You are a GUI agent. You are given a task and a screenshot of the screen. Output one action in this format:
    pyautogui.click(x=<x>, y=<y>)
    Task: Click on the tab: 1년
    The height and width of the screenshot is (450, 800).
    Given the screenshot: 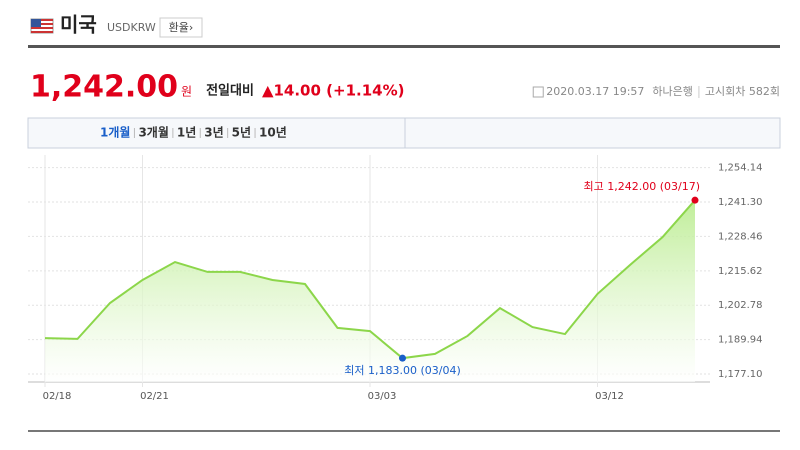 What is the action you would take?
    pyautogui.click(x=186, y=133)
    